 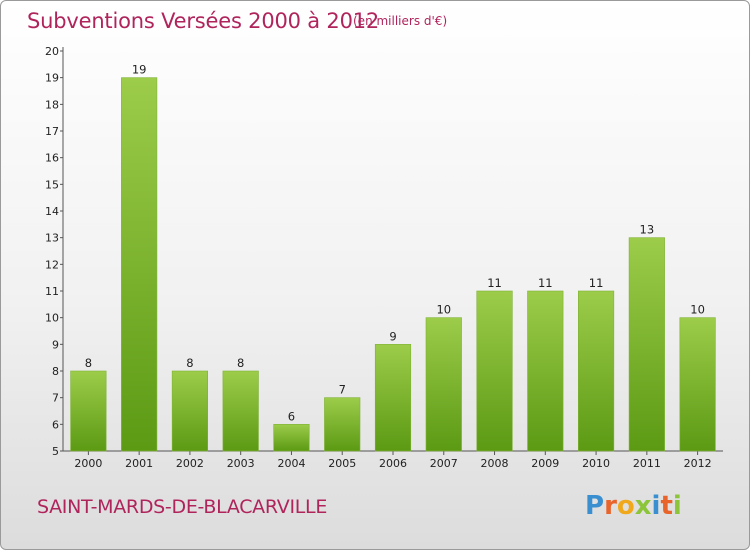 I want to click on bar-2006, so click(x=393, y=398).